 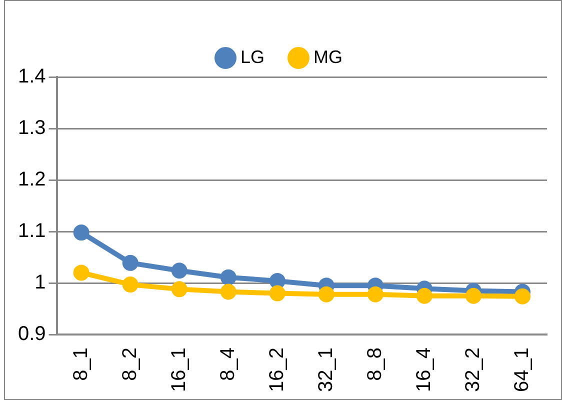 I want to click on x-tick-label: 64_1, so click(x=522, y=370).